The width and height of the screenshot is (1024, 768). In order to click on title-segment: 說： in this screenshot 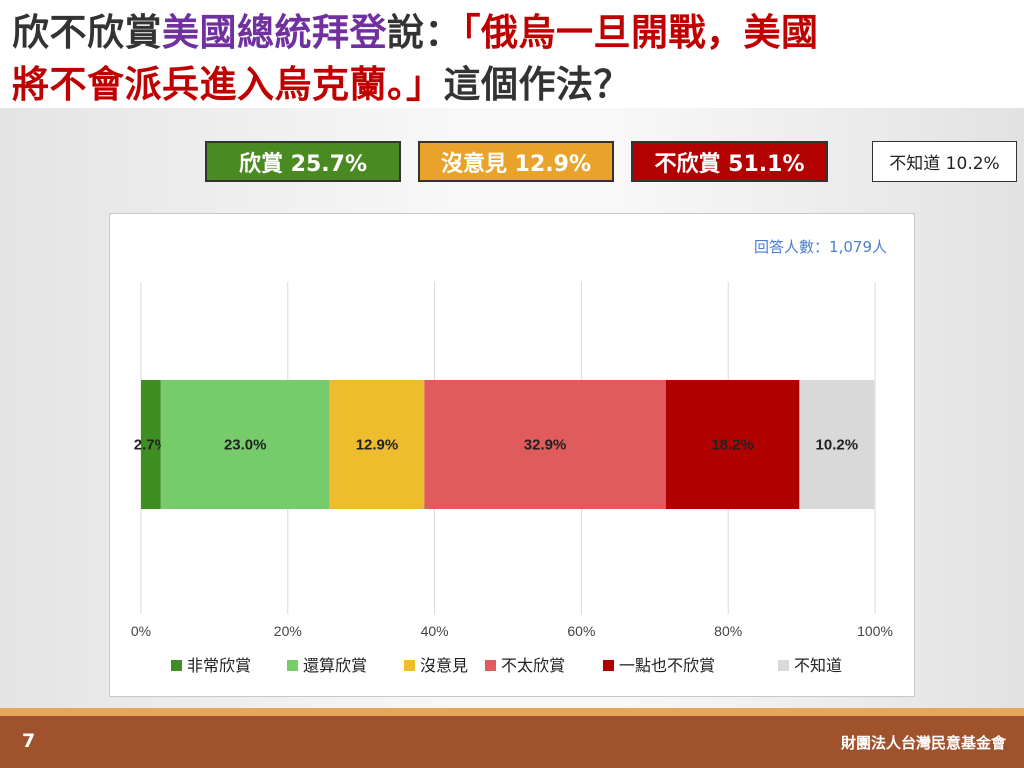, I will do `click(424, 32)`.